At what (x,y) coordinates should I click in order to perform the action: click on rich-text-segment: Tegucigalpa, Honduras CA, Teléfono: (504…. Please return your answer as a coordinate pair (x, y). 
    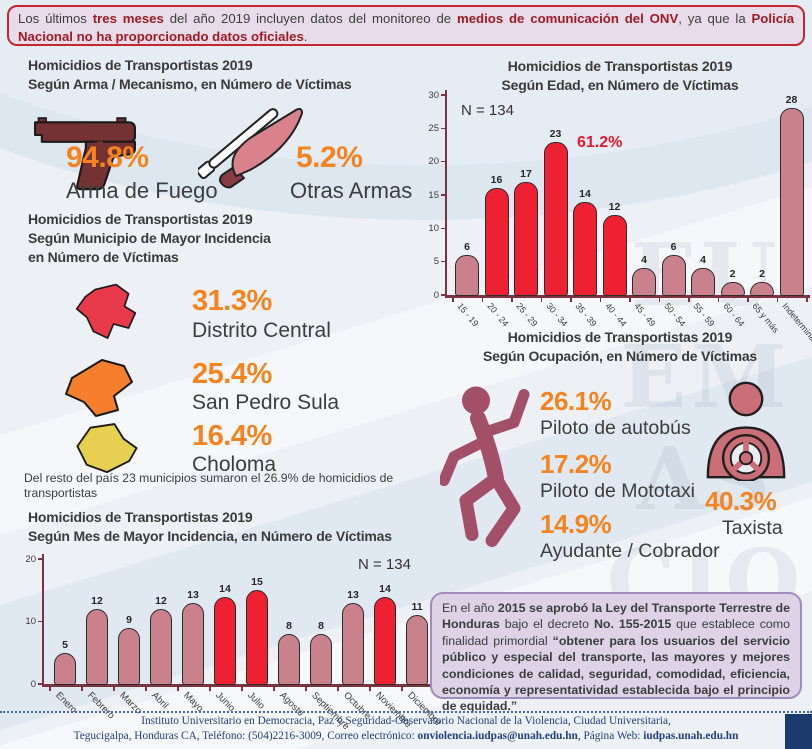
    Looking at the image, I should click on (245, 736).